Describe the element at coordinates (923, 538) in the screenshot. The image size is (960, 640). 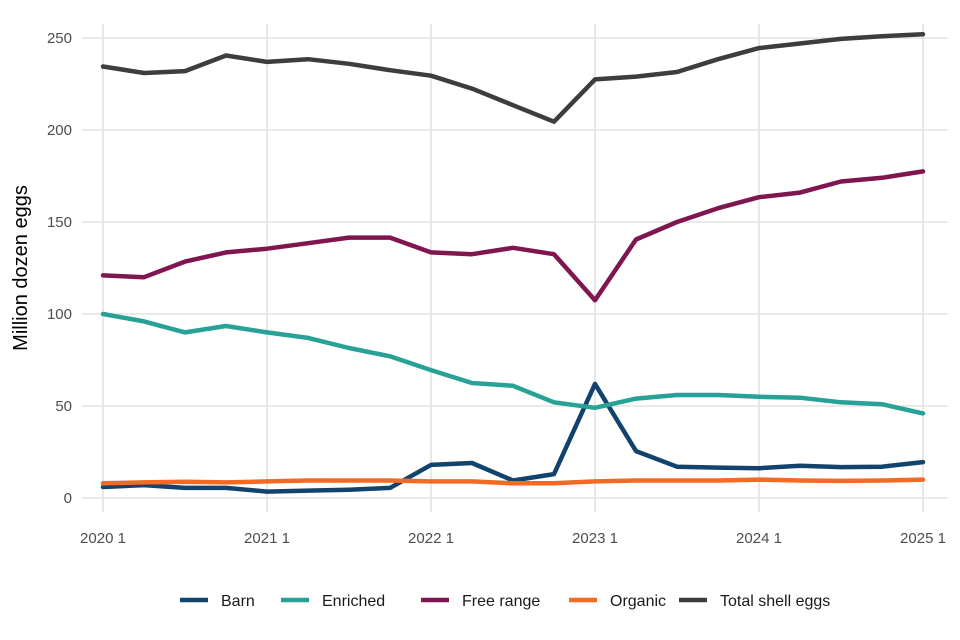
I see `x-tick-label-2025-1: 2025 1` at that location.